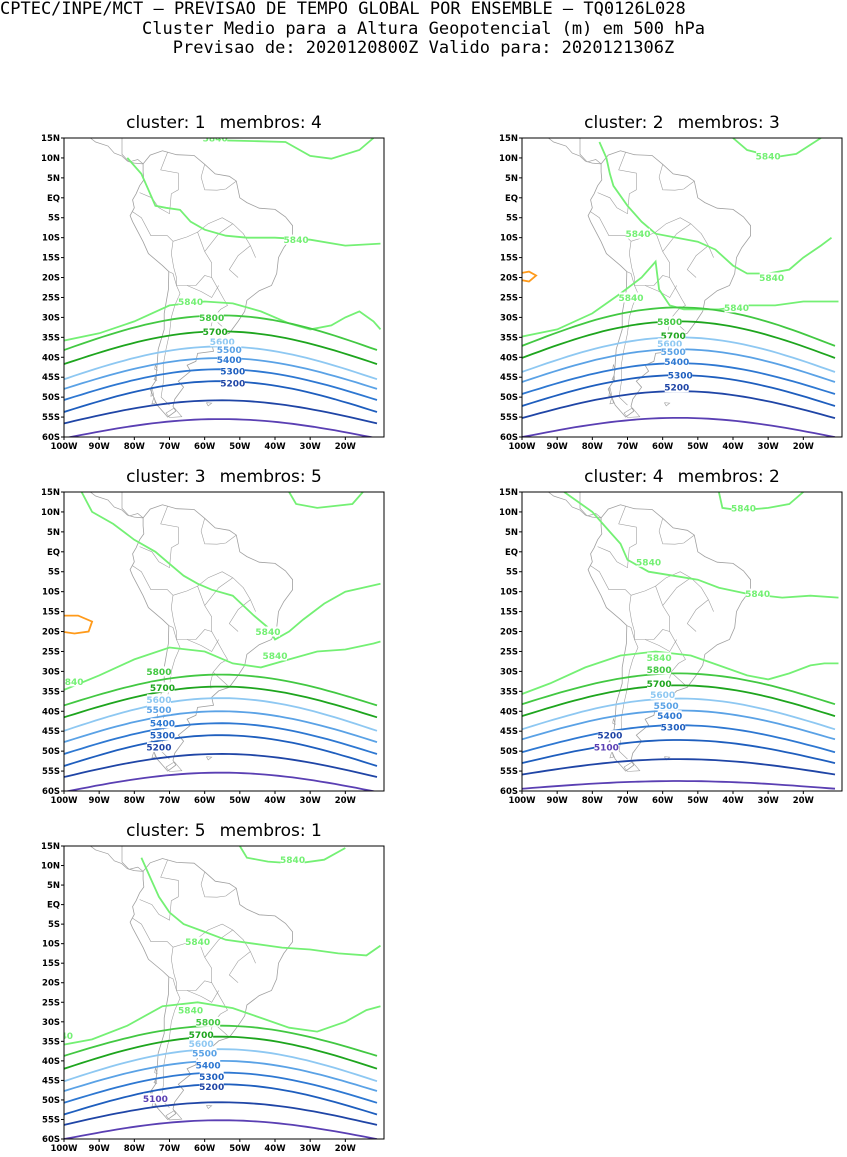  What do you see at coordinates (658, 123) in the screenshot?
I see `panel-2-cluster: 2` at bounding box center [658, 123].